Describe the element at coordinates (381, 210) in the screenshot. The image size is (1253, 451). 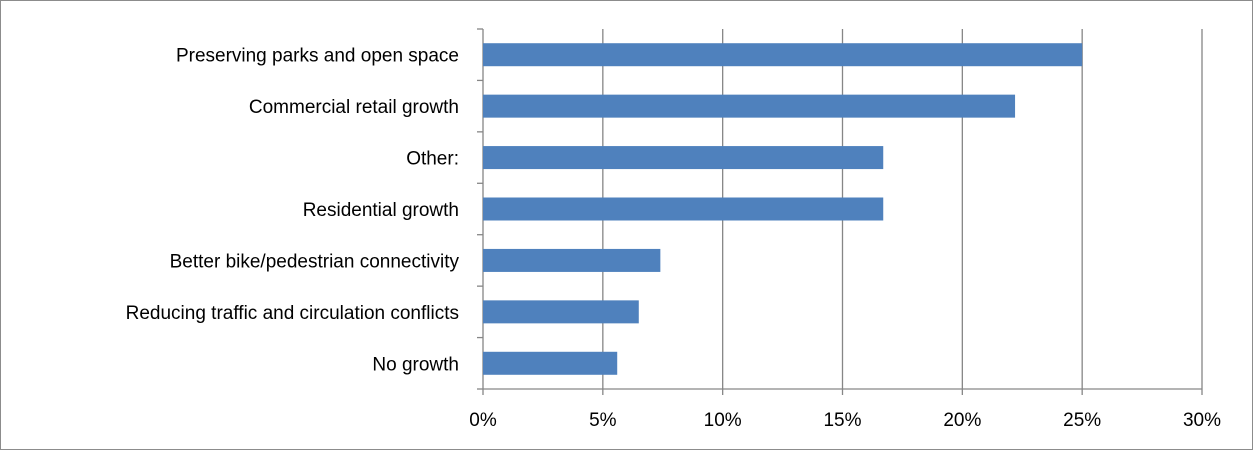
I see `category-label: Residential growth` at that location.